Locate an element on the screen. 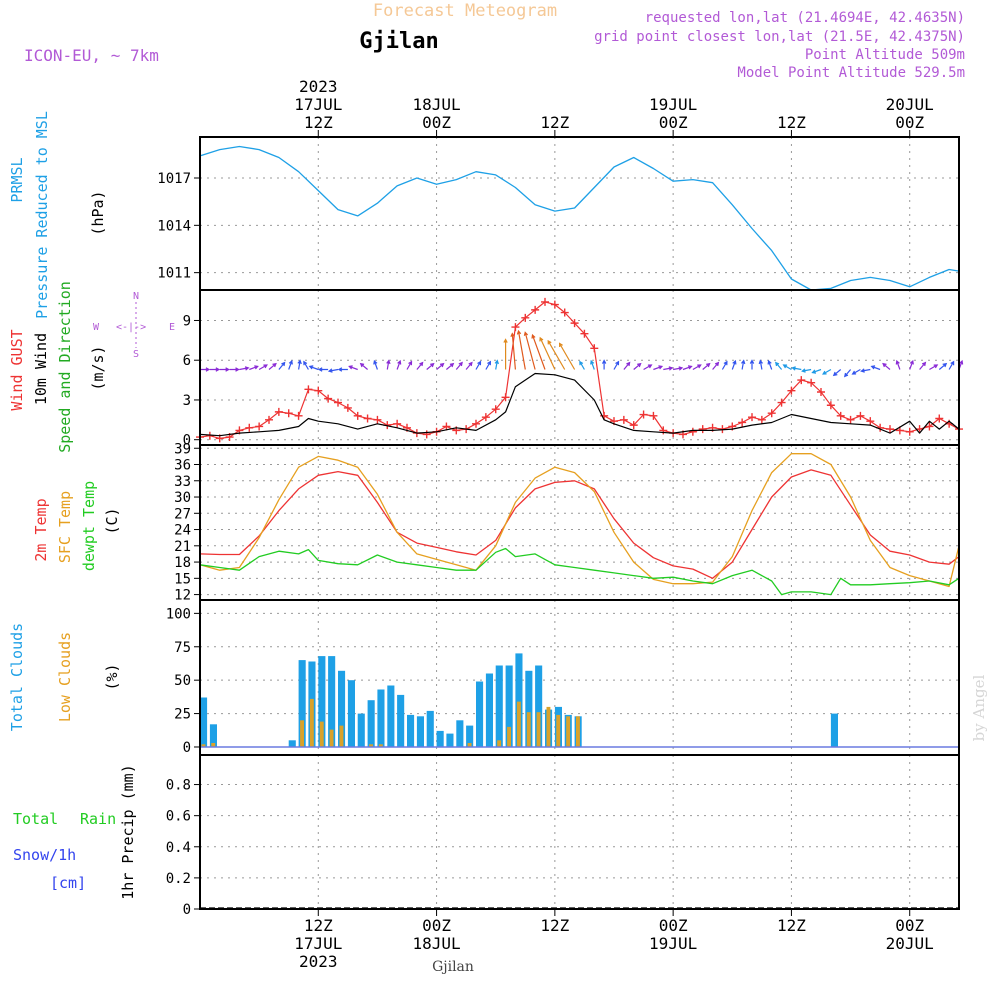 The height and width of the screenshot is (1000, 1000). compass-rose: N W <-|-> E S is located at coordinates (134, 325).